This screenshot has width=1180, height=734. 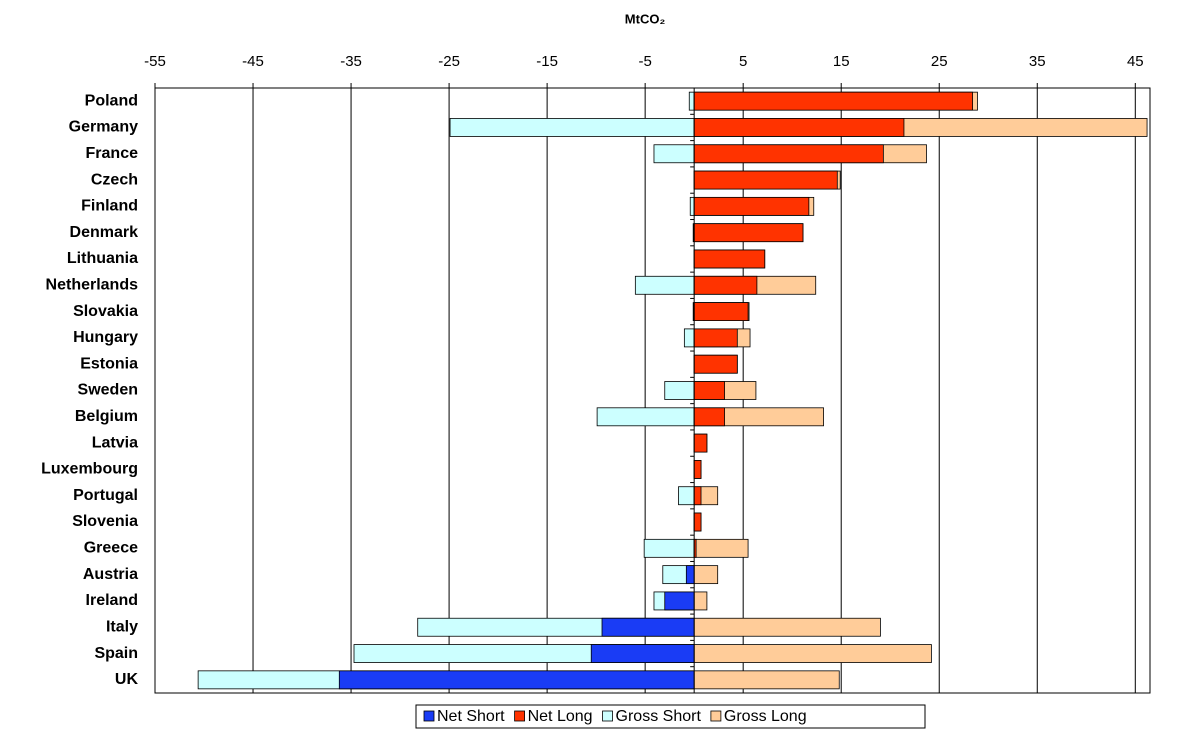 I want to click on category-label: Belgium, so click(x=106, y=416).